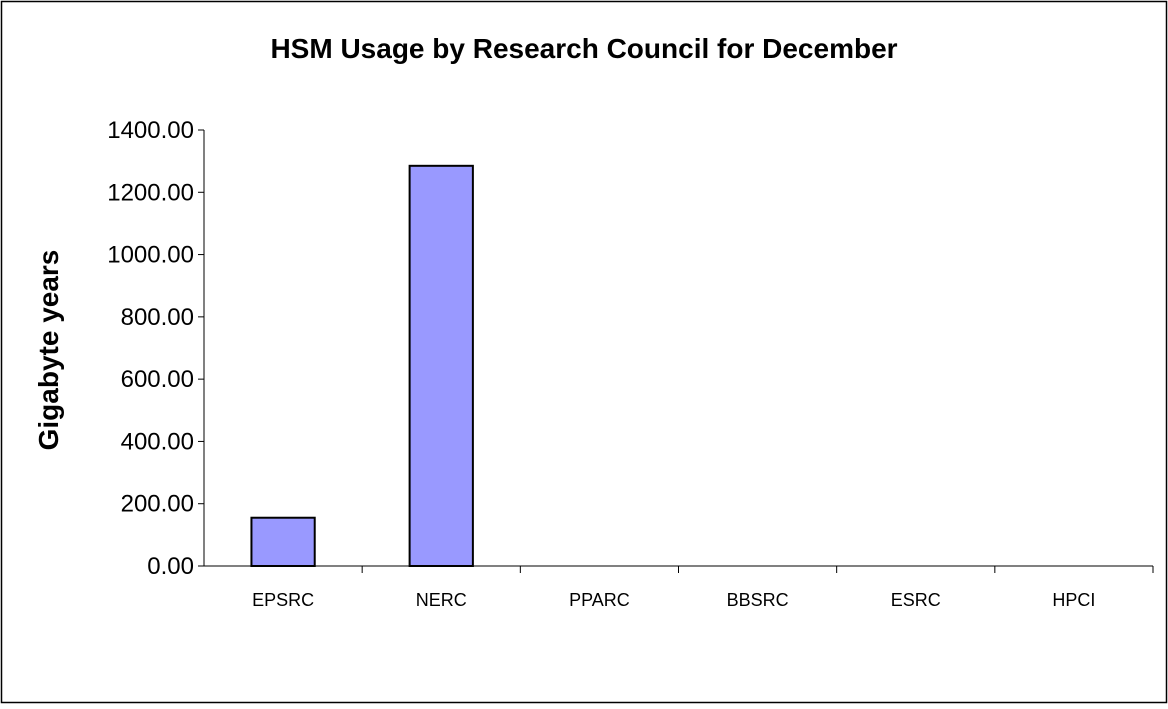 This screenshot has width=1168, height=709. I want to click on x-axis-ticks, so click(757, 569).